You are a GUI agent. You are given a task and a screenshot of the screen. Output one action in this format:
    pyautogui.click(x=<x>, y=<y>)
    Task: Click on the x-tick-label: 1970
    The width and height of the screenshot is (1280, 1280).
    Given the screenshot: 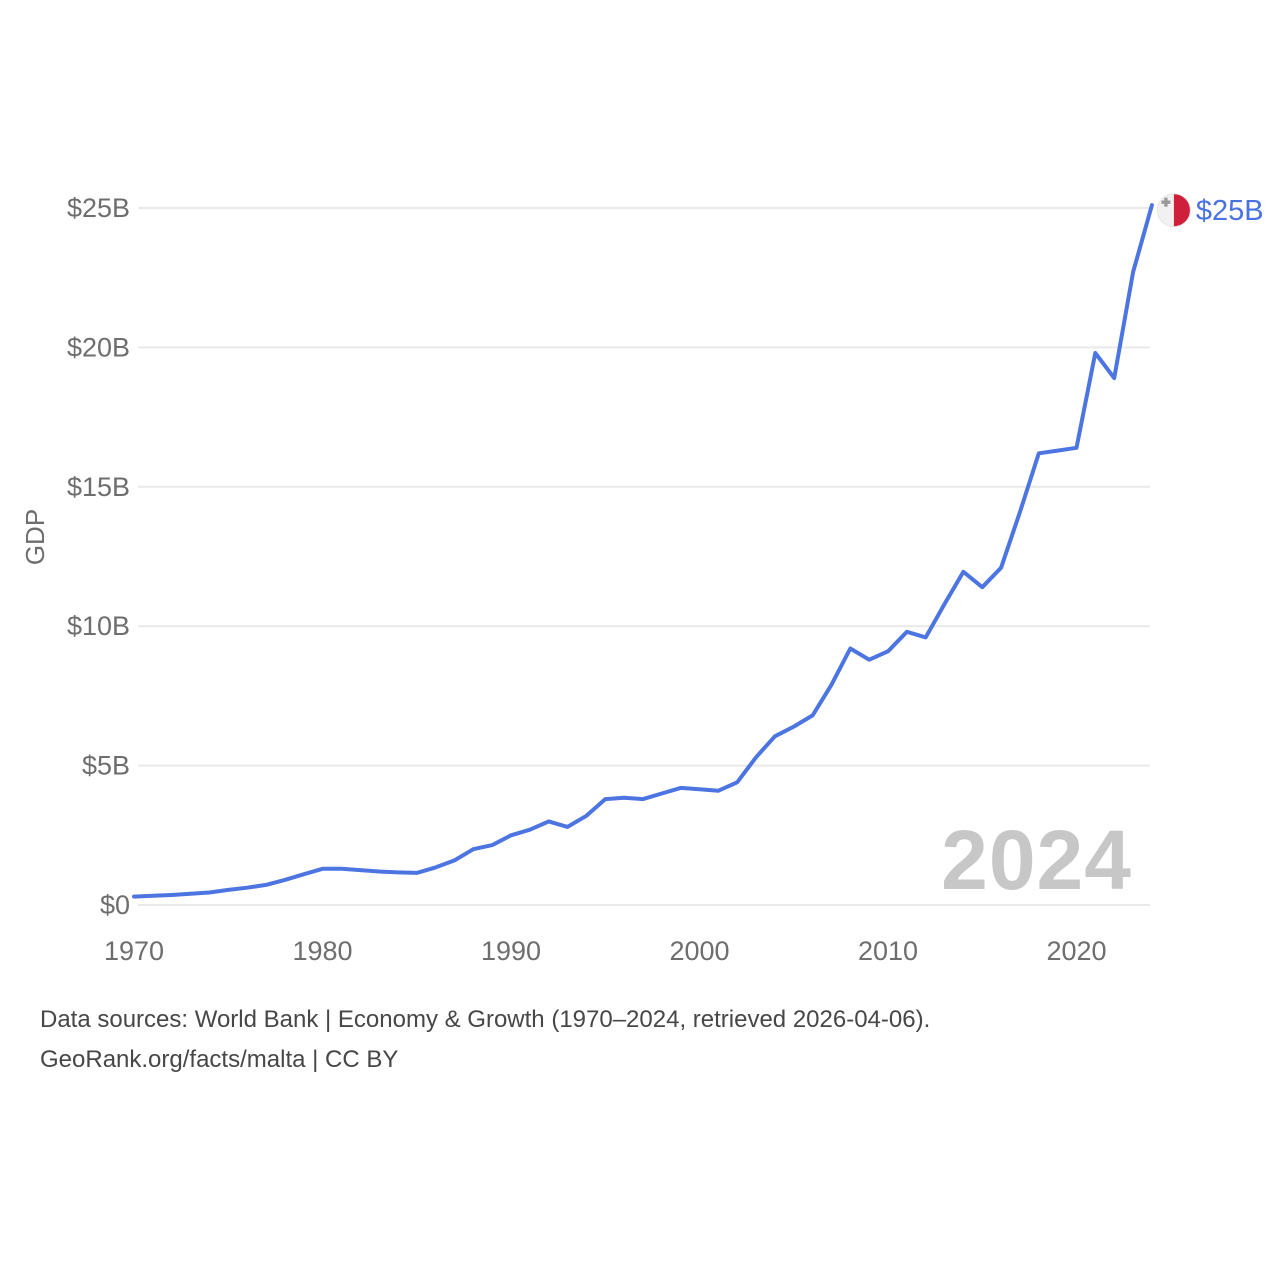 What is the action you would take?
    pyautogui.click(x=134, y=951)
    